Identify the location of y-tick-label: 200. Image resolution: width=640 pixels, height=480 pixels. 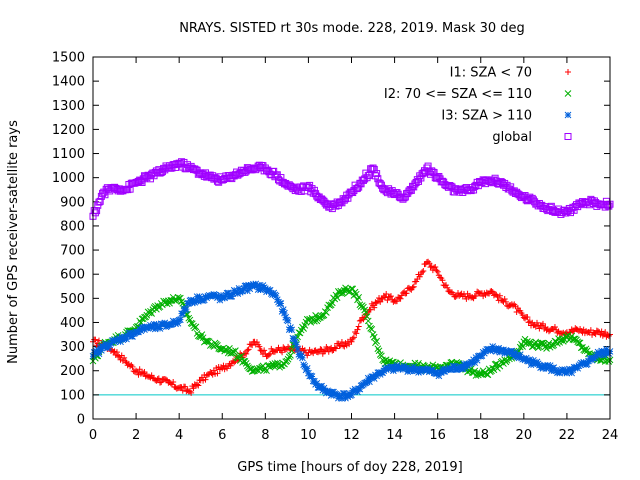
(72, 371).